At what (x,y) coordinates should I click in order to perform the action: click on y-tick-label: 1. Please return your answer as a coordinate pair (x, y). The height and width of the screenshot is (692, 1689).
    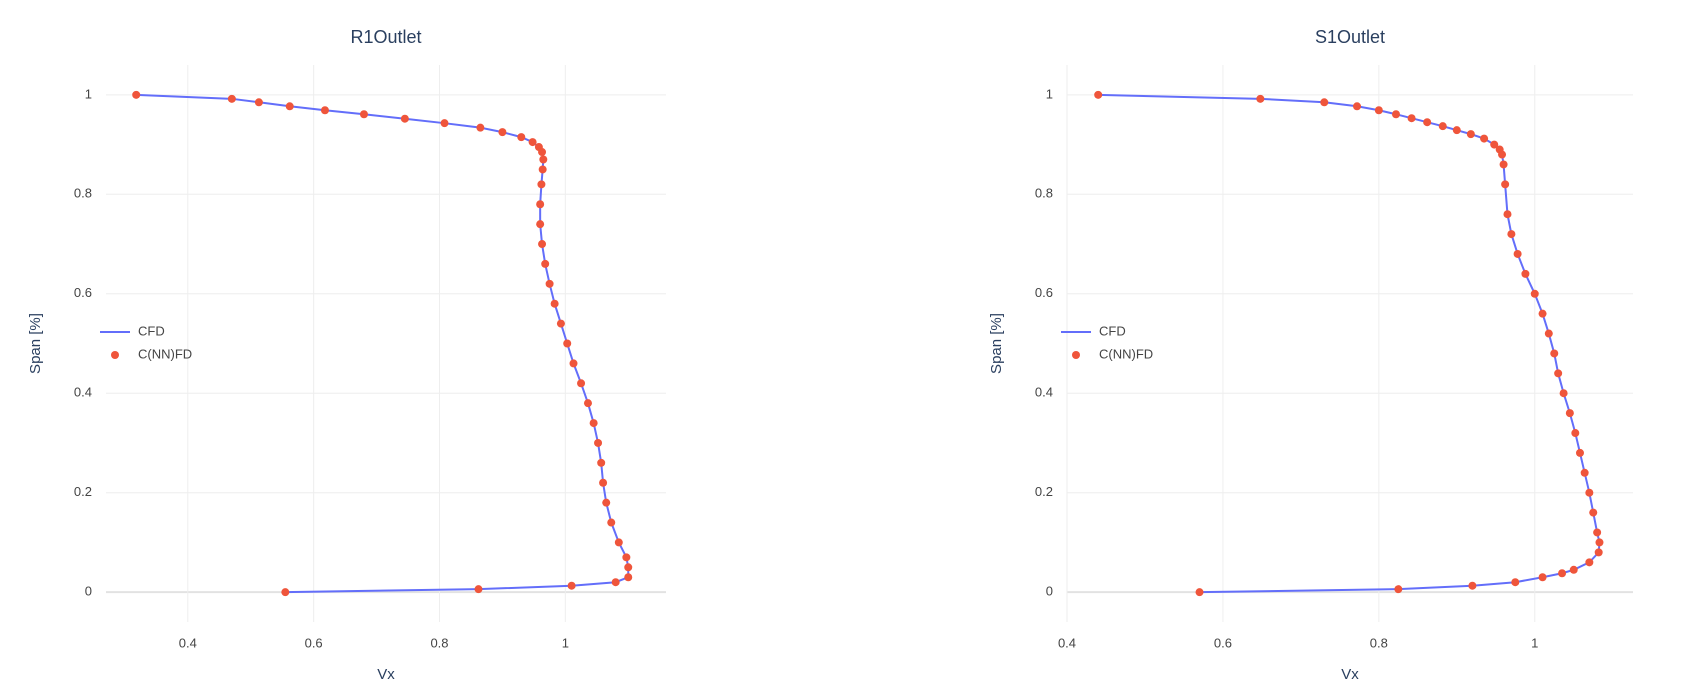
    Looking at the image, I should click on (1049, 93).